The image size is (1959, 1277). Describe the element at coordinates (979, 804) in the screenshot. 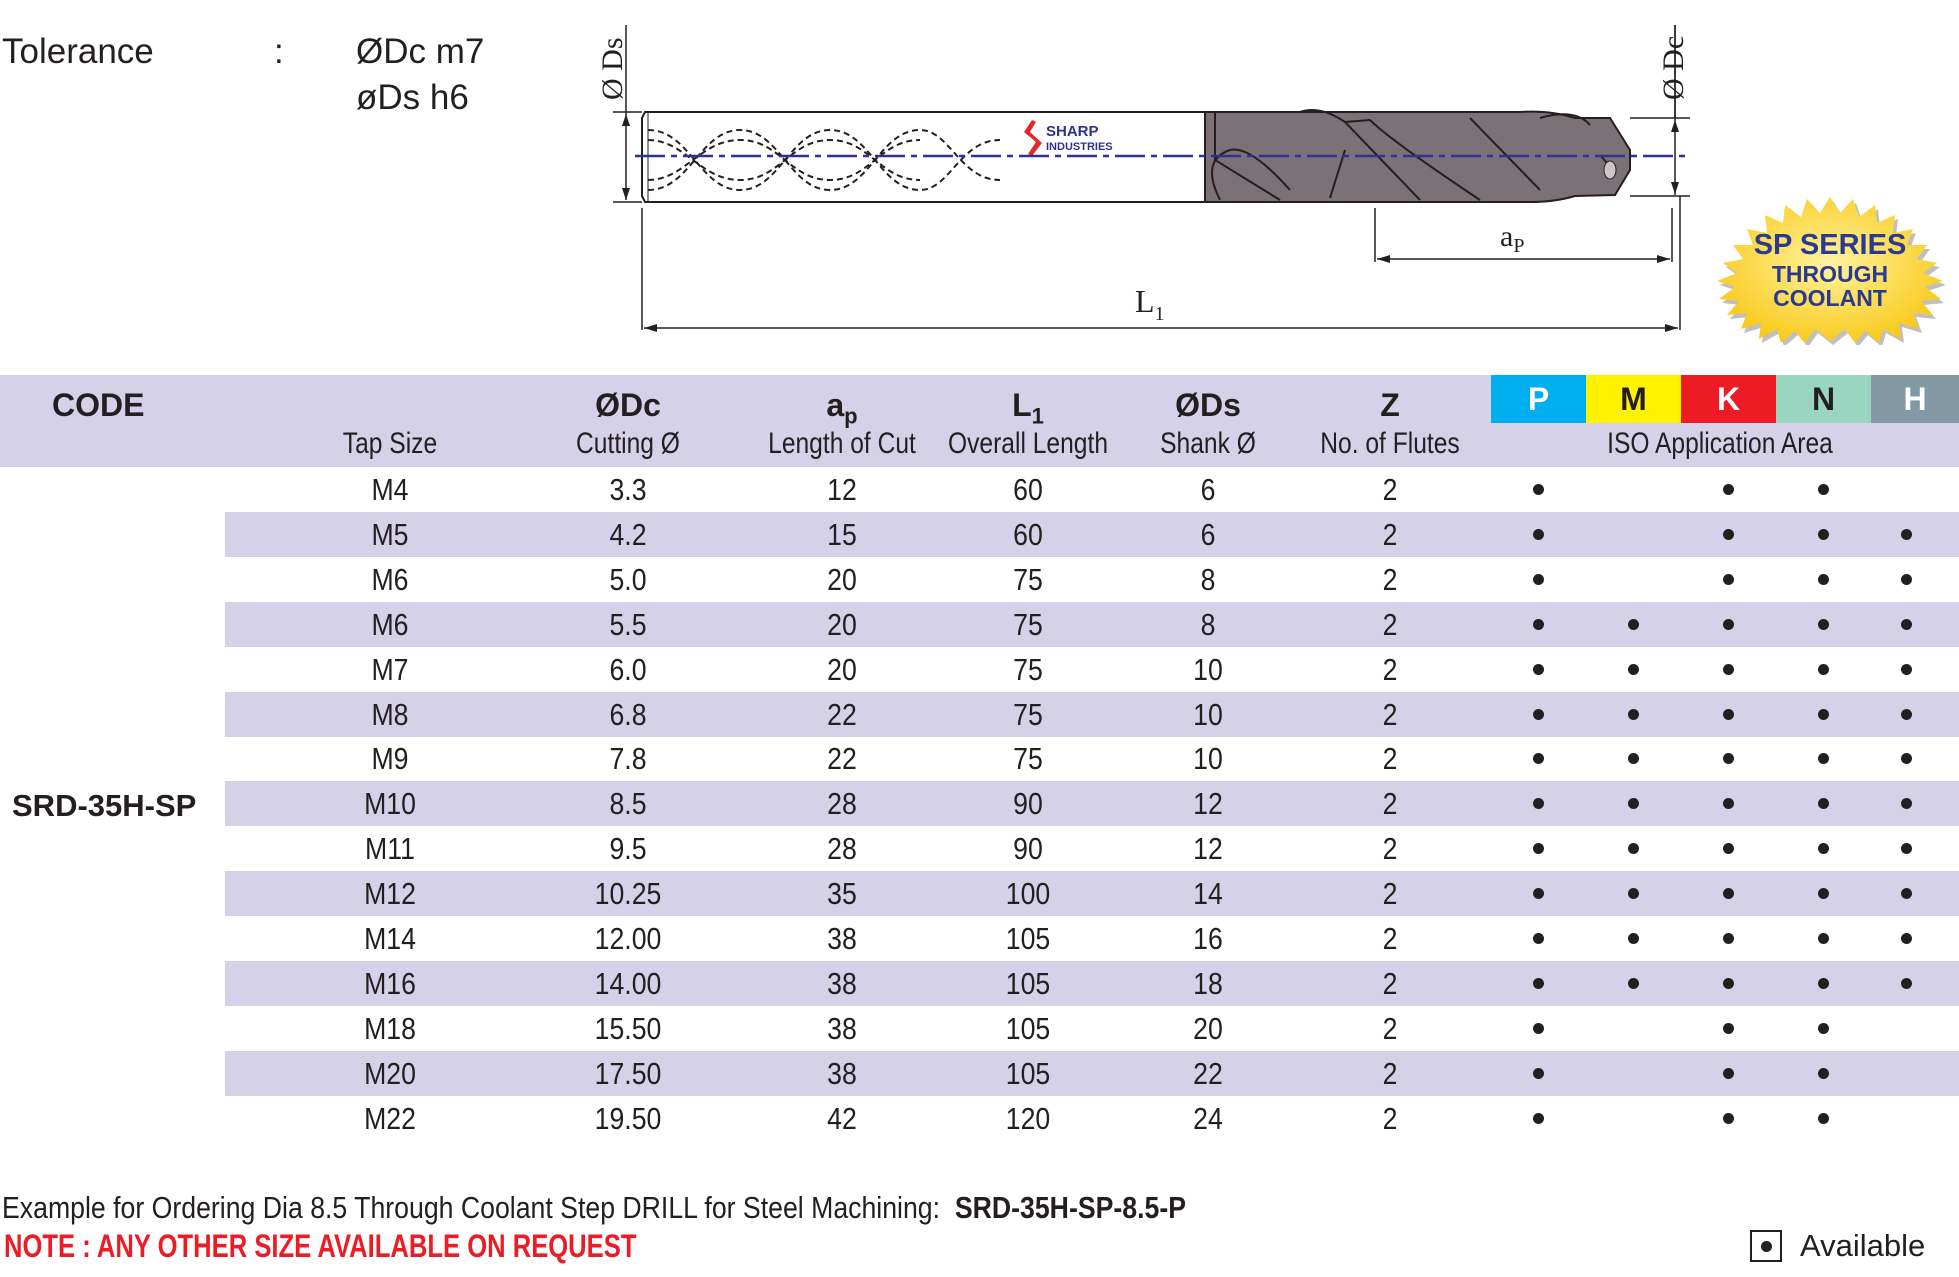

I see `table-row: M10 8.5 28 90 12 2` at that location.